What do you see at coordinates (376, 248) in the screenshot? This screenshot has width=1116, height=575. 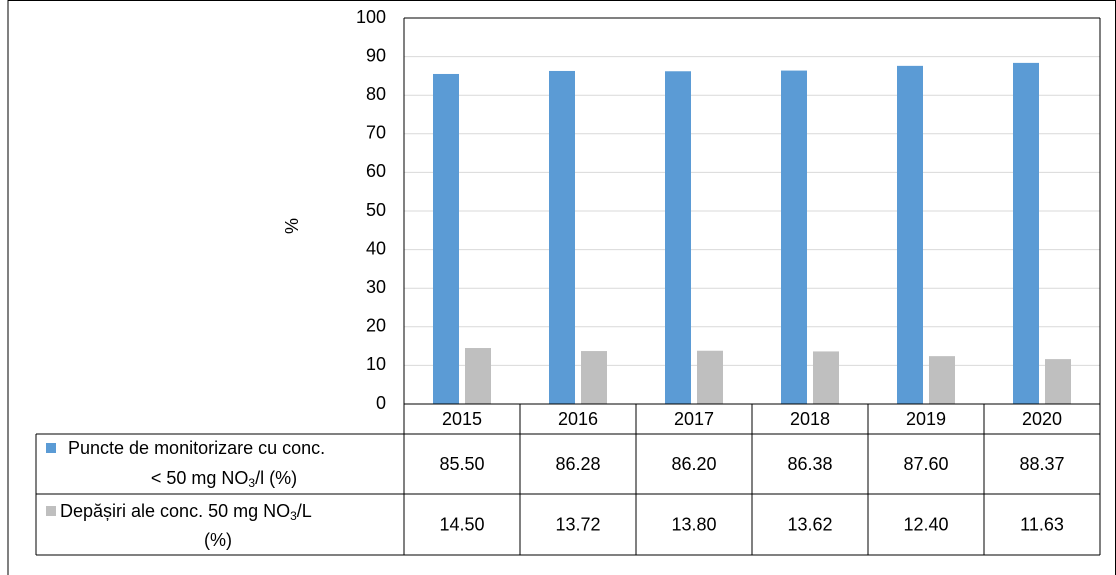 I see `y-tick-label: 40` at bounding box center [376, 248].